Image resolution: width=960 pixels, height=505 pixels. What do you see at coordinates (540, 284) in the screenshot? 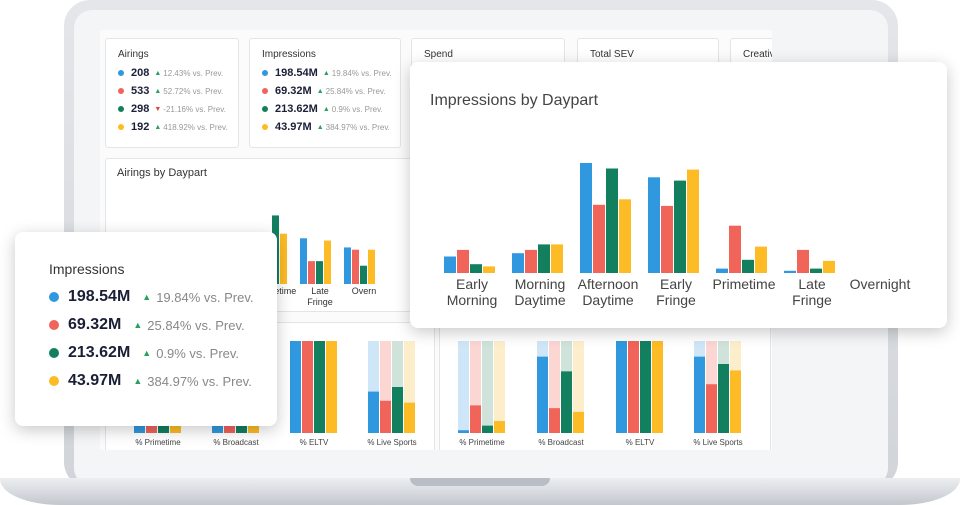
I see `tick-line: Morning` at bounding box center [540, 284].